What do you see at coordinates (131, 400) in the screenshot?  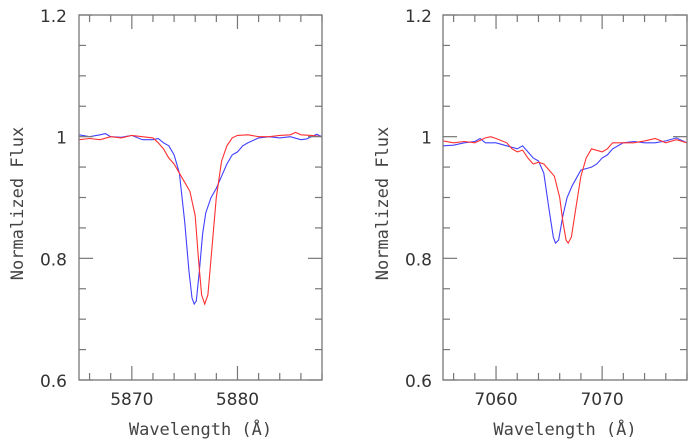 I see `x-tick-label: 5870` at bounding box center [131, 400].